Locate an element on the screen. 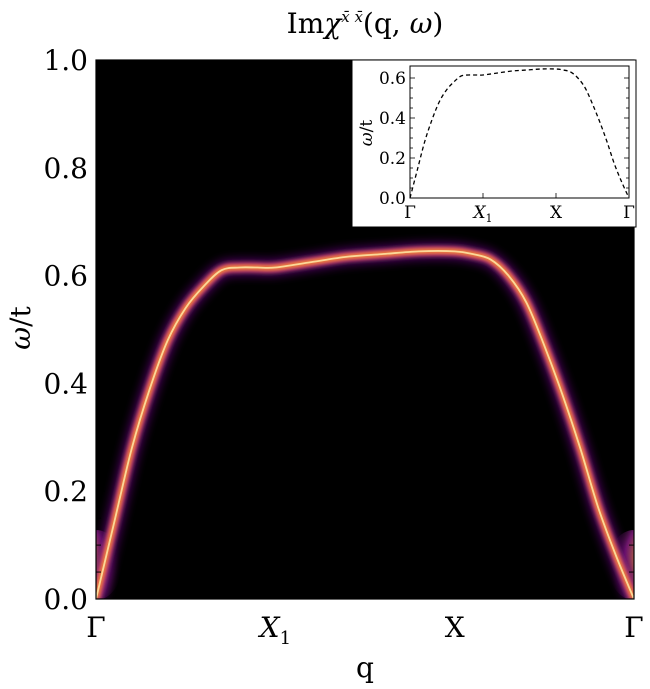 The width and height of the screenshot is (650, 689). inset-y-tick-label: 0.0 is located at coordinates (392, 199).